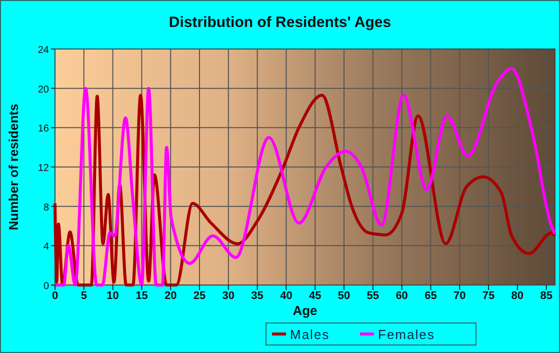  I want to click on legend-label: Females, so click(406, 334).